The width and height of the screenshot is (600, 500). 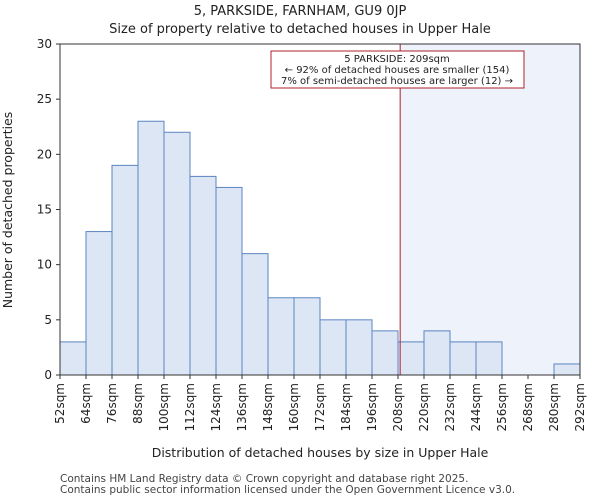 I want to click on y-tick-label: 10, so click(x=44, y=265).